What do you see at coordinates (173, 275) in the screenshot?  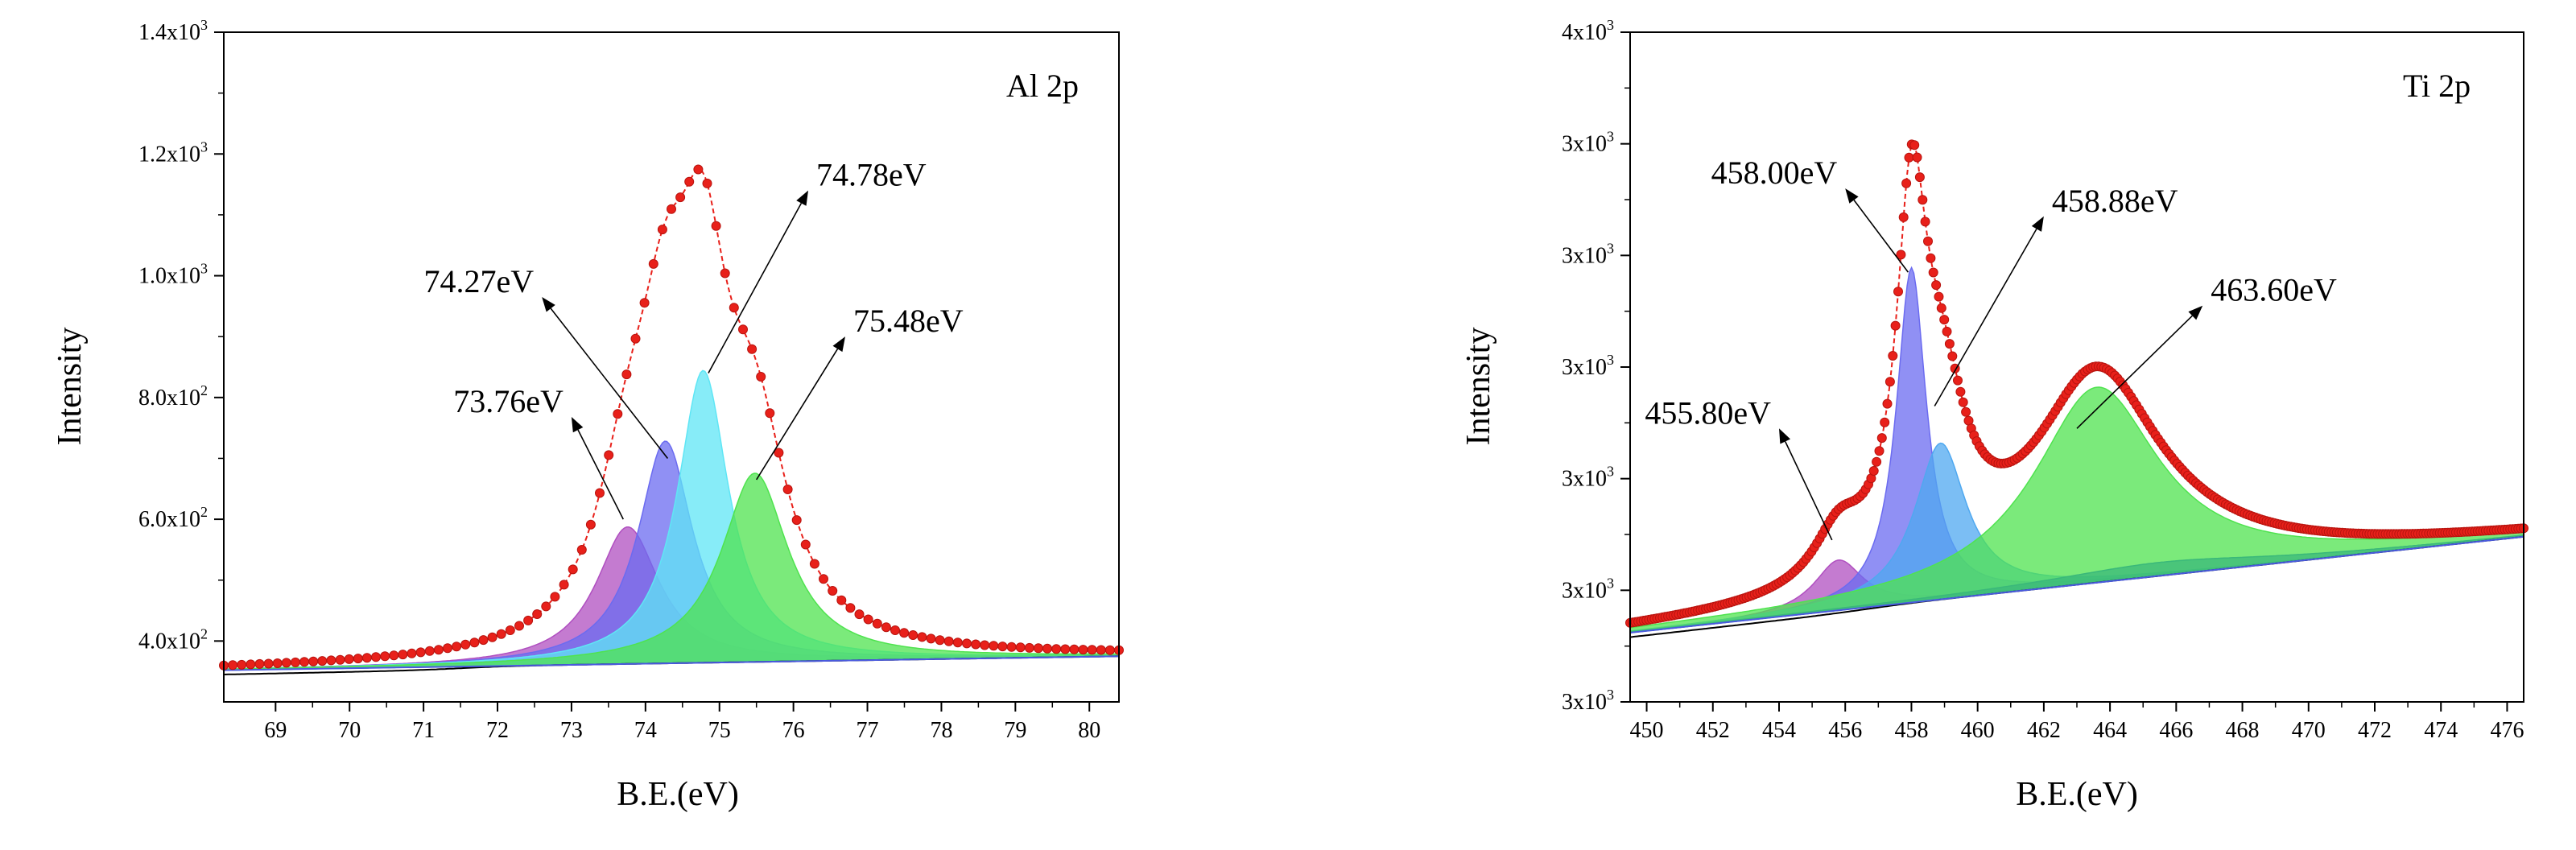 I see `y-tick-label: 1.0x10³` at bounding box center [173, 275].